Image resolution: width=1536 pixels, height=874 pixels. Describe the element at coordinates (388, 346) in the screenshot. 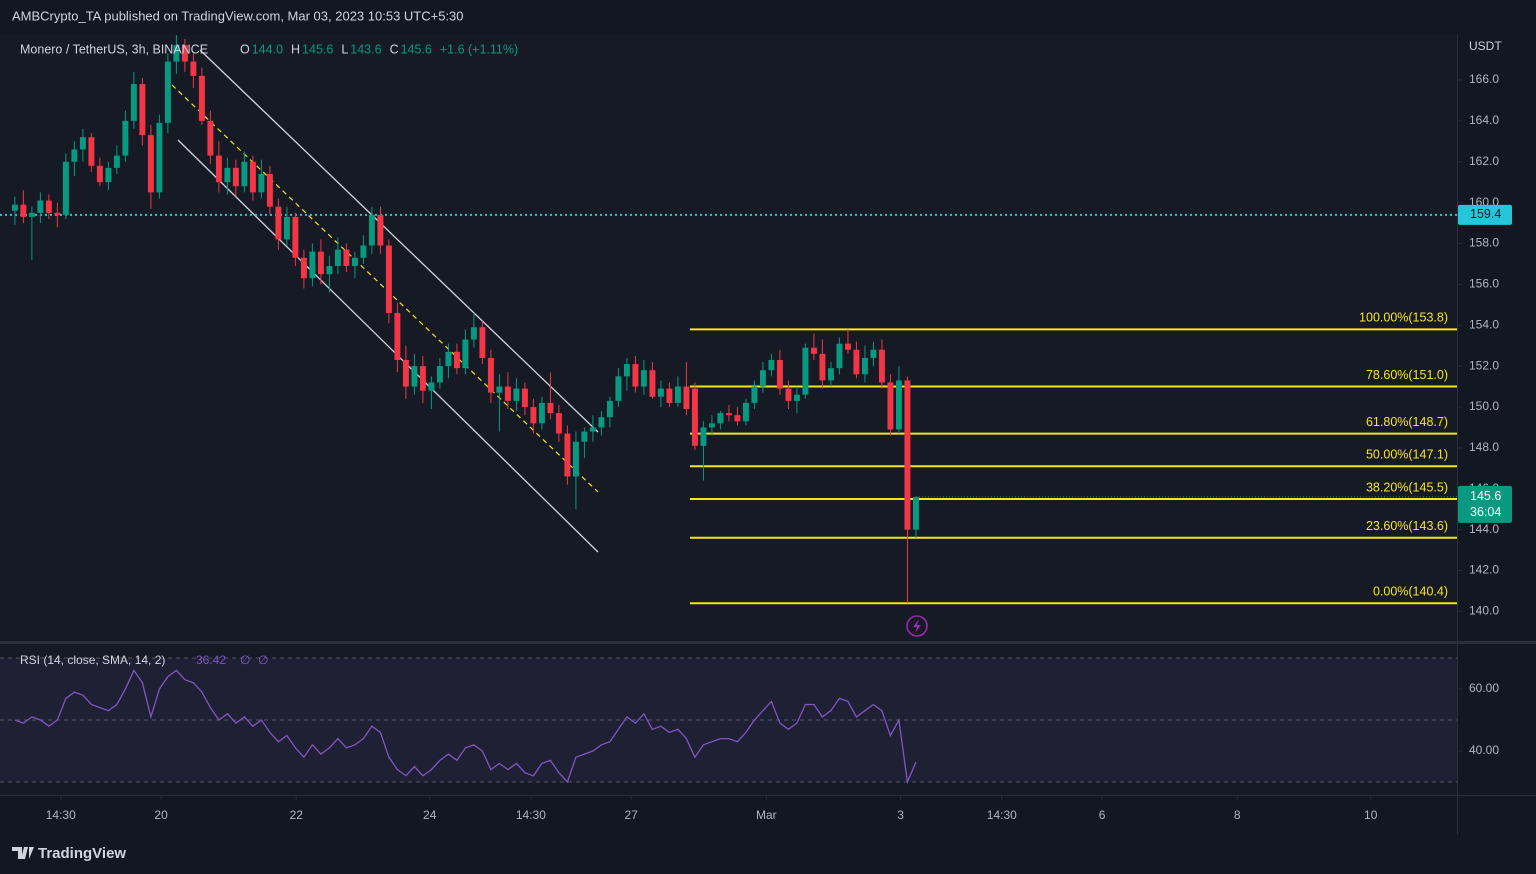

I see `channel-lower` at that location.